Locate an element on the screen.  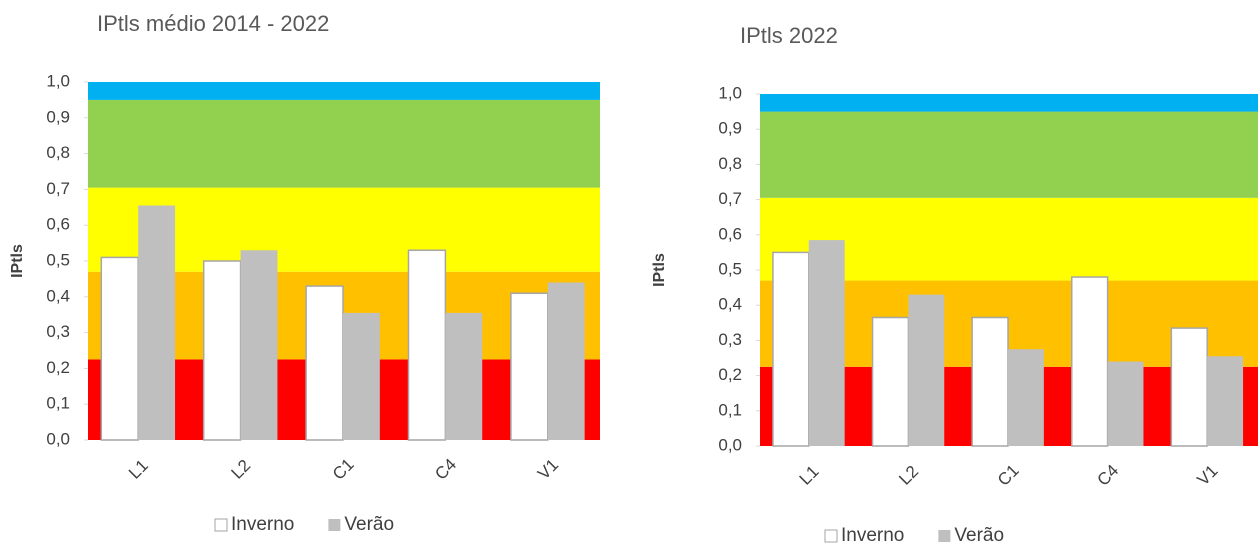
chart-title: IPtls médio 2014 - 2022 is located at coordinates (213, 23).